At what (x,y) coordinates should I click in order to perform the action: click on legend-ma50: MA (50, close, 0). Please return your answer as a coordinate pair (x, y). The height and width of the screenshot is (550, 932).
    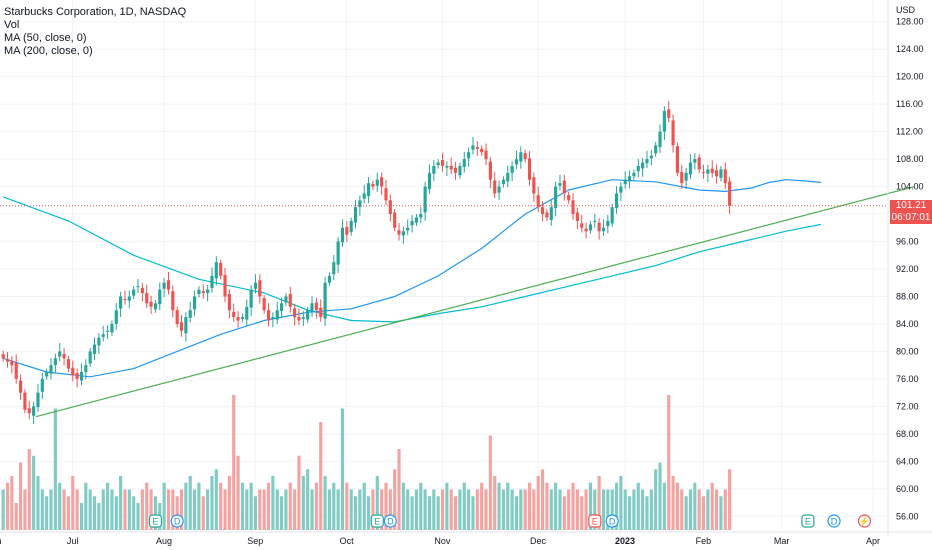
    Looking at the image, I should click on (45, 38).